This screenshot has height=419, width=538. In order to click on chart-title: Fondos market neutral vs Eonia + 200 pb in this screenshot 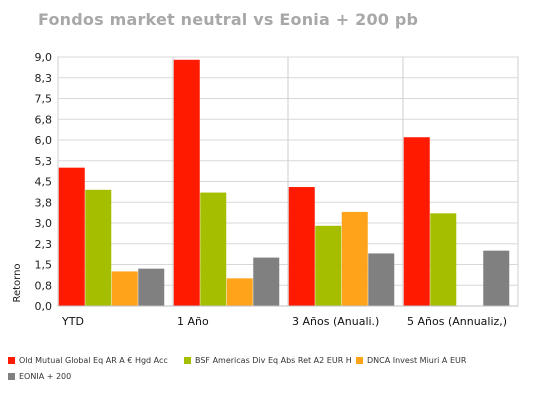, I will do `click(228, 19)`.